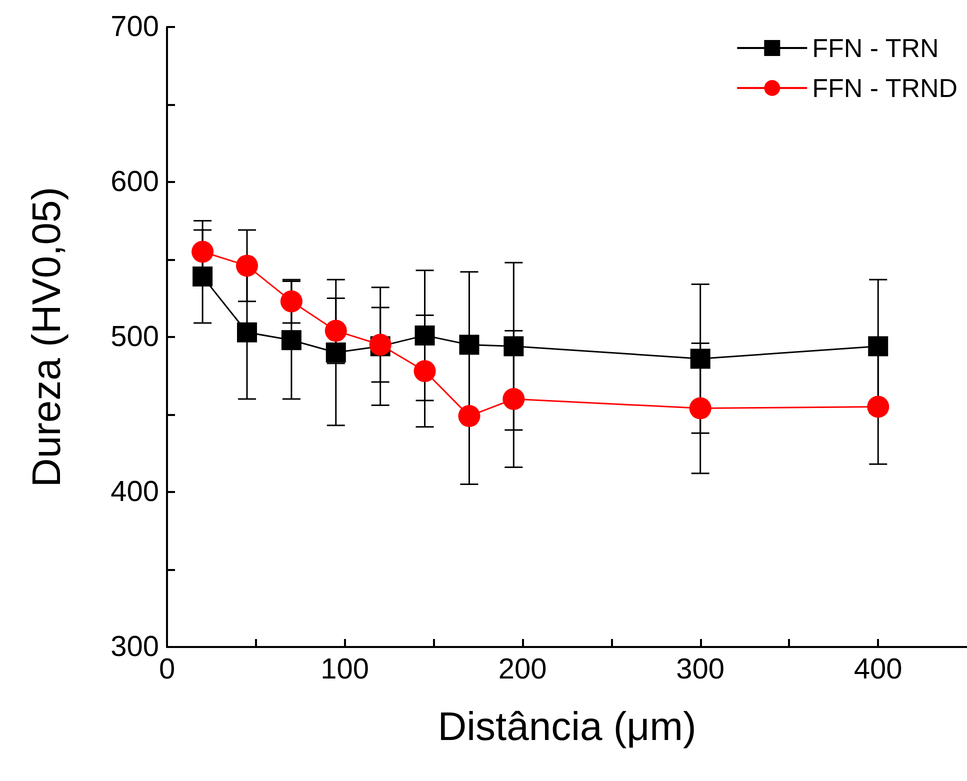 Image resolution: width=967 pixels, height=781 pixels. I want to click on legend-label: FFN - TRN, so click(875, 48).